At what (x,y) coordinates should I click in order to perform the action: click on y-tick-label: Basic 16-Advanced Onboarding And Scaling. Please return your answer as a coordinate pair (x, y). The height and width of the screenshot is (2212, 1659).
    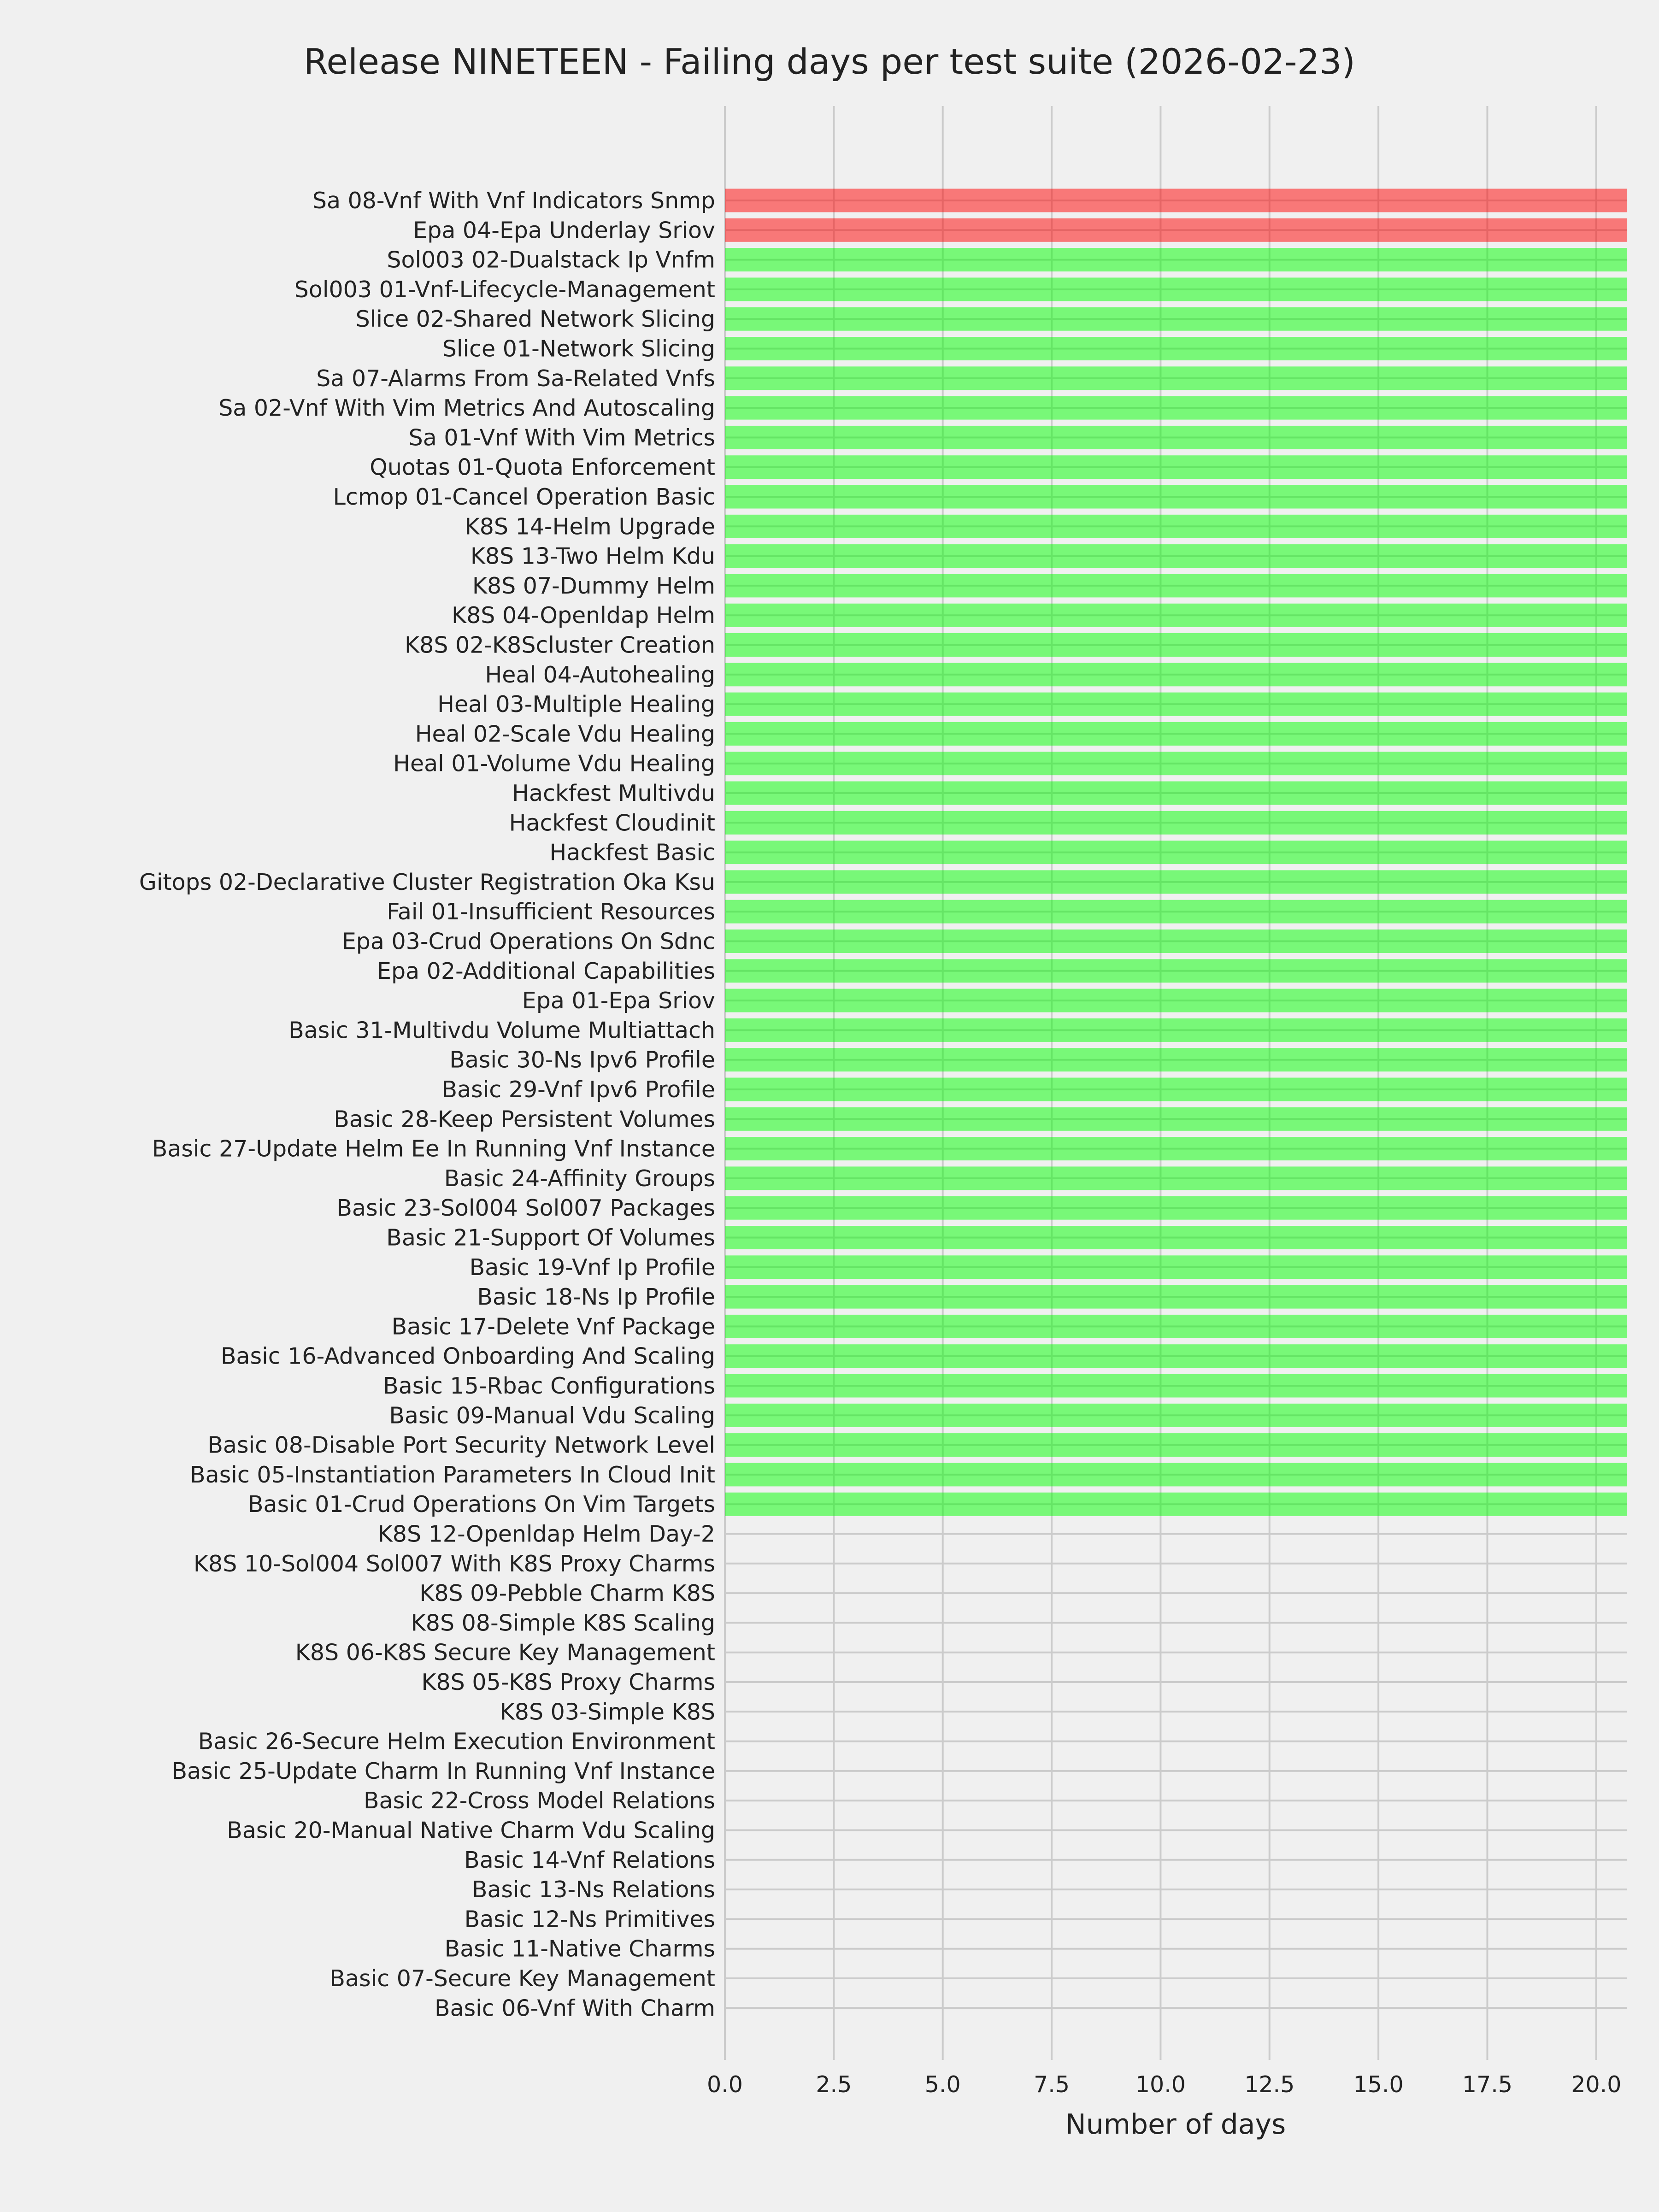
    Looking at the image, I should click on (468, 1356).